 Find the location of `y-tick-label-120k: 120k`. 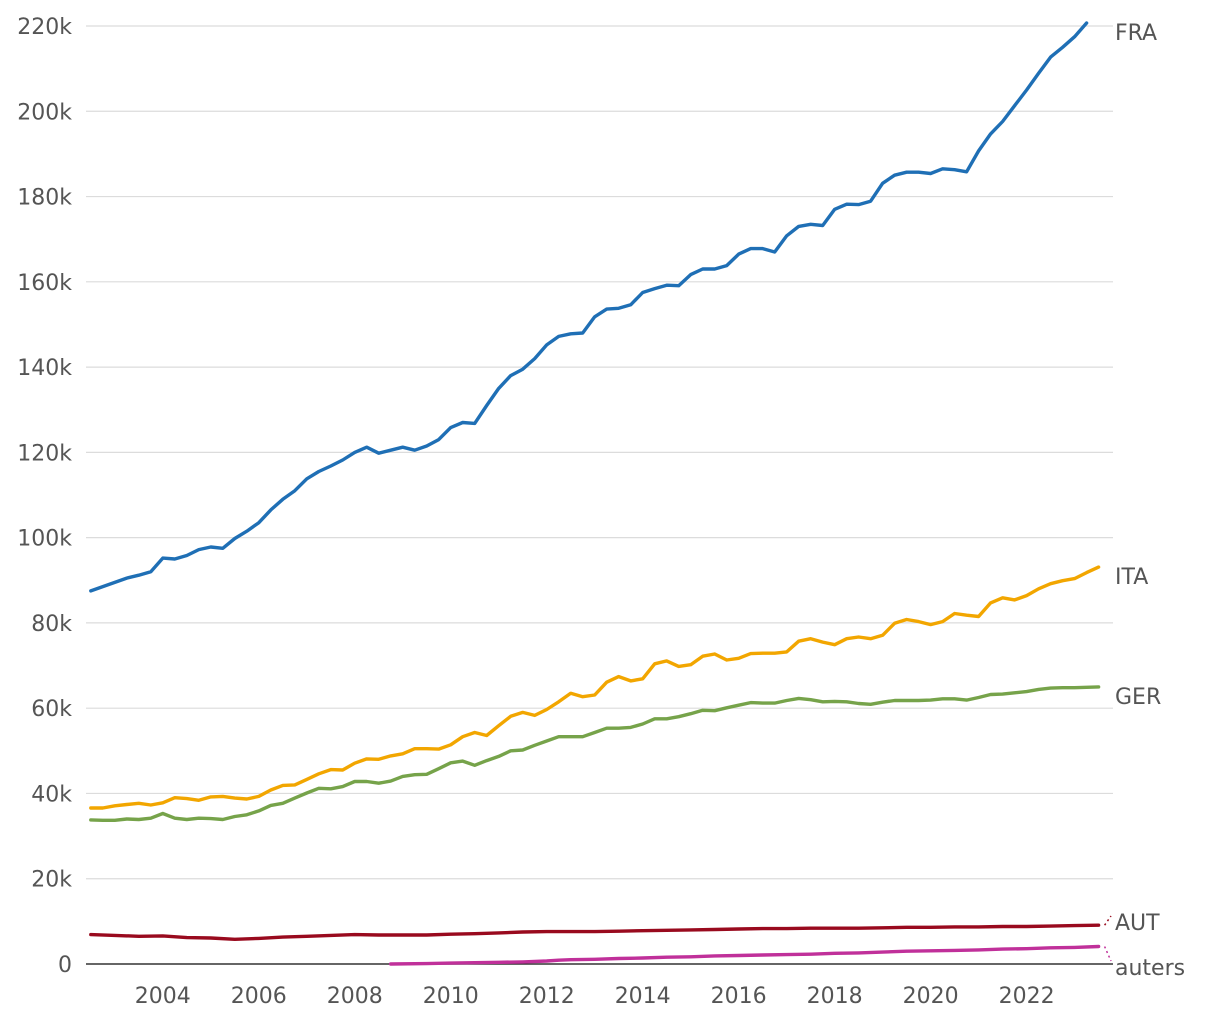

y-tick-label-120k: 120k is located at coordinates (44, 453).